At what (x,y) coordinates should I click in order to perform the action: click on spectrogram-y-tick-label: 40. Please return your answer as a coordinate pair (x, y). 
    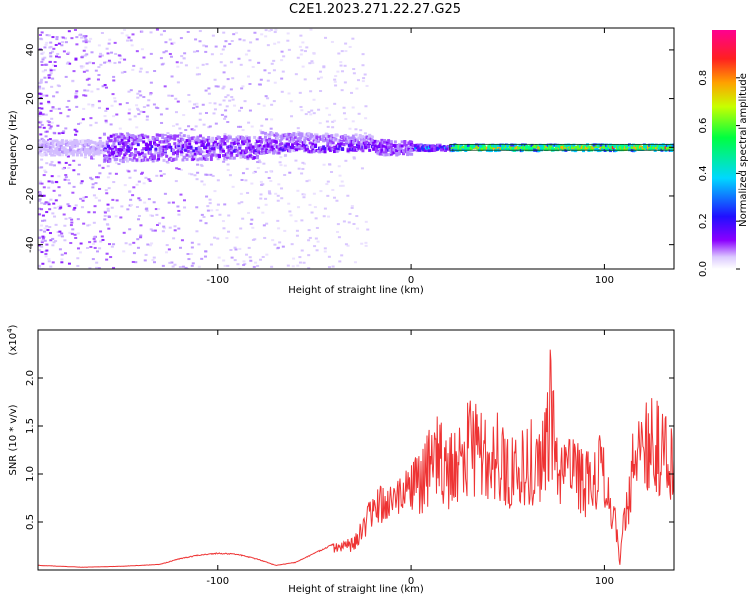
    Looking at the image, I should click on (30, 50).